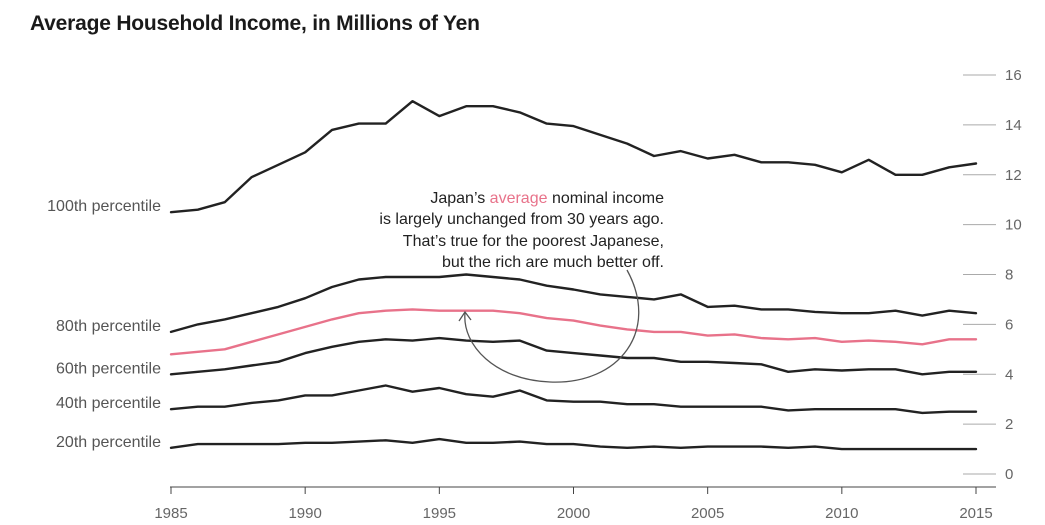 The width and height of the screenshot is (1045, 525). What do you see at coordinates (552, 326) in the screenshot?
I see `annotation-arrow` at bounding box center [552, 326].